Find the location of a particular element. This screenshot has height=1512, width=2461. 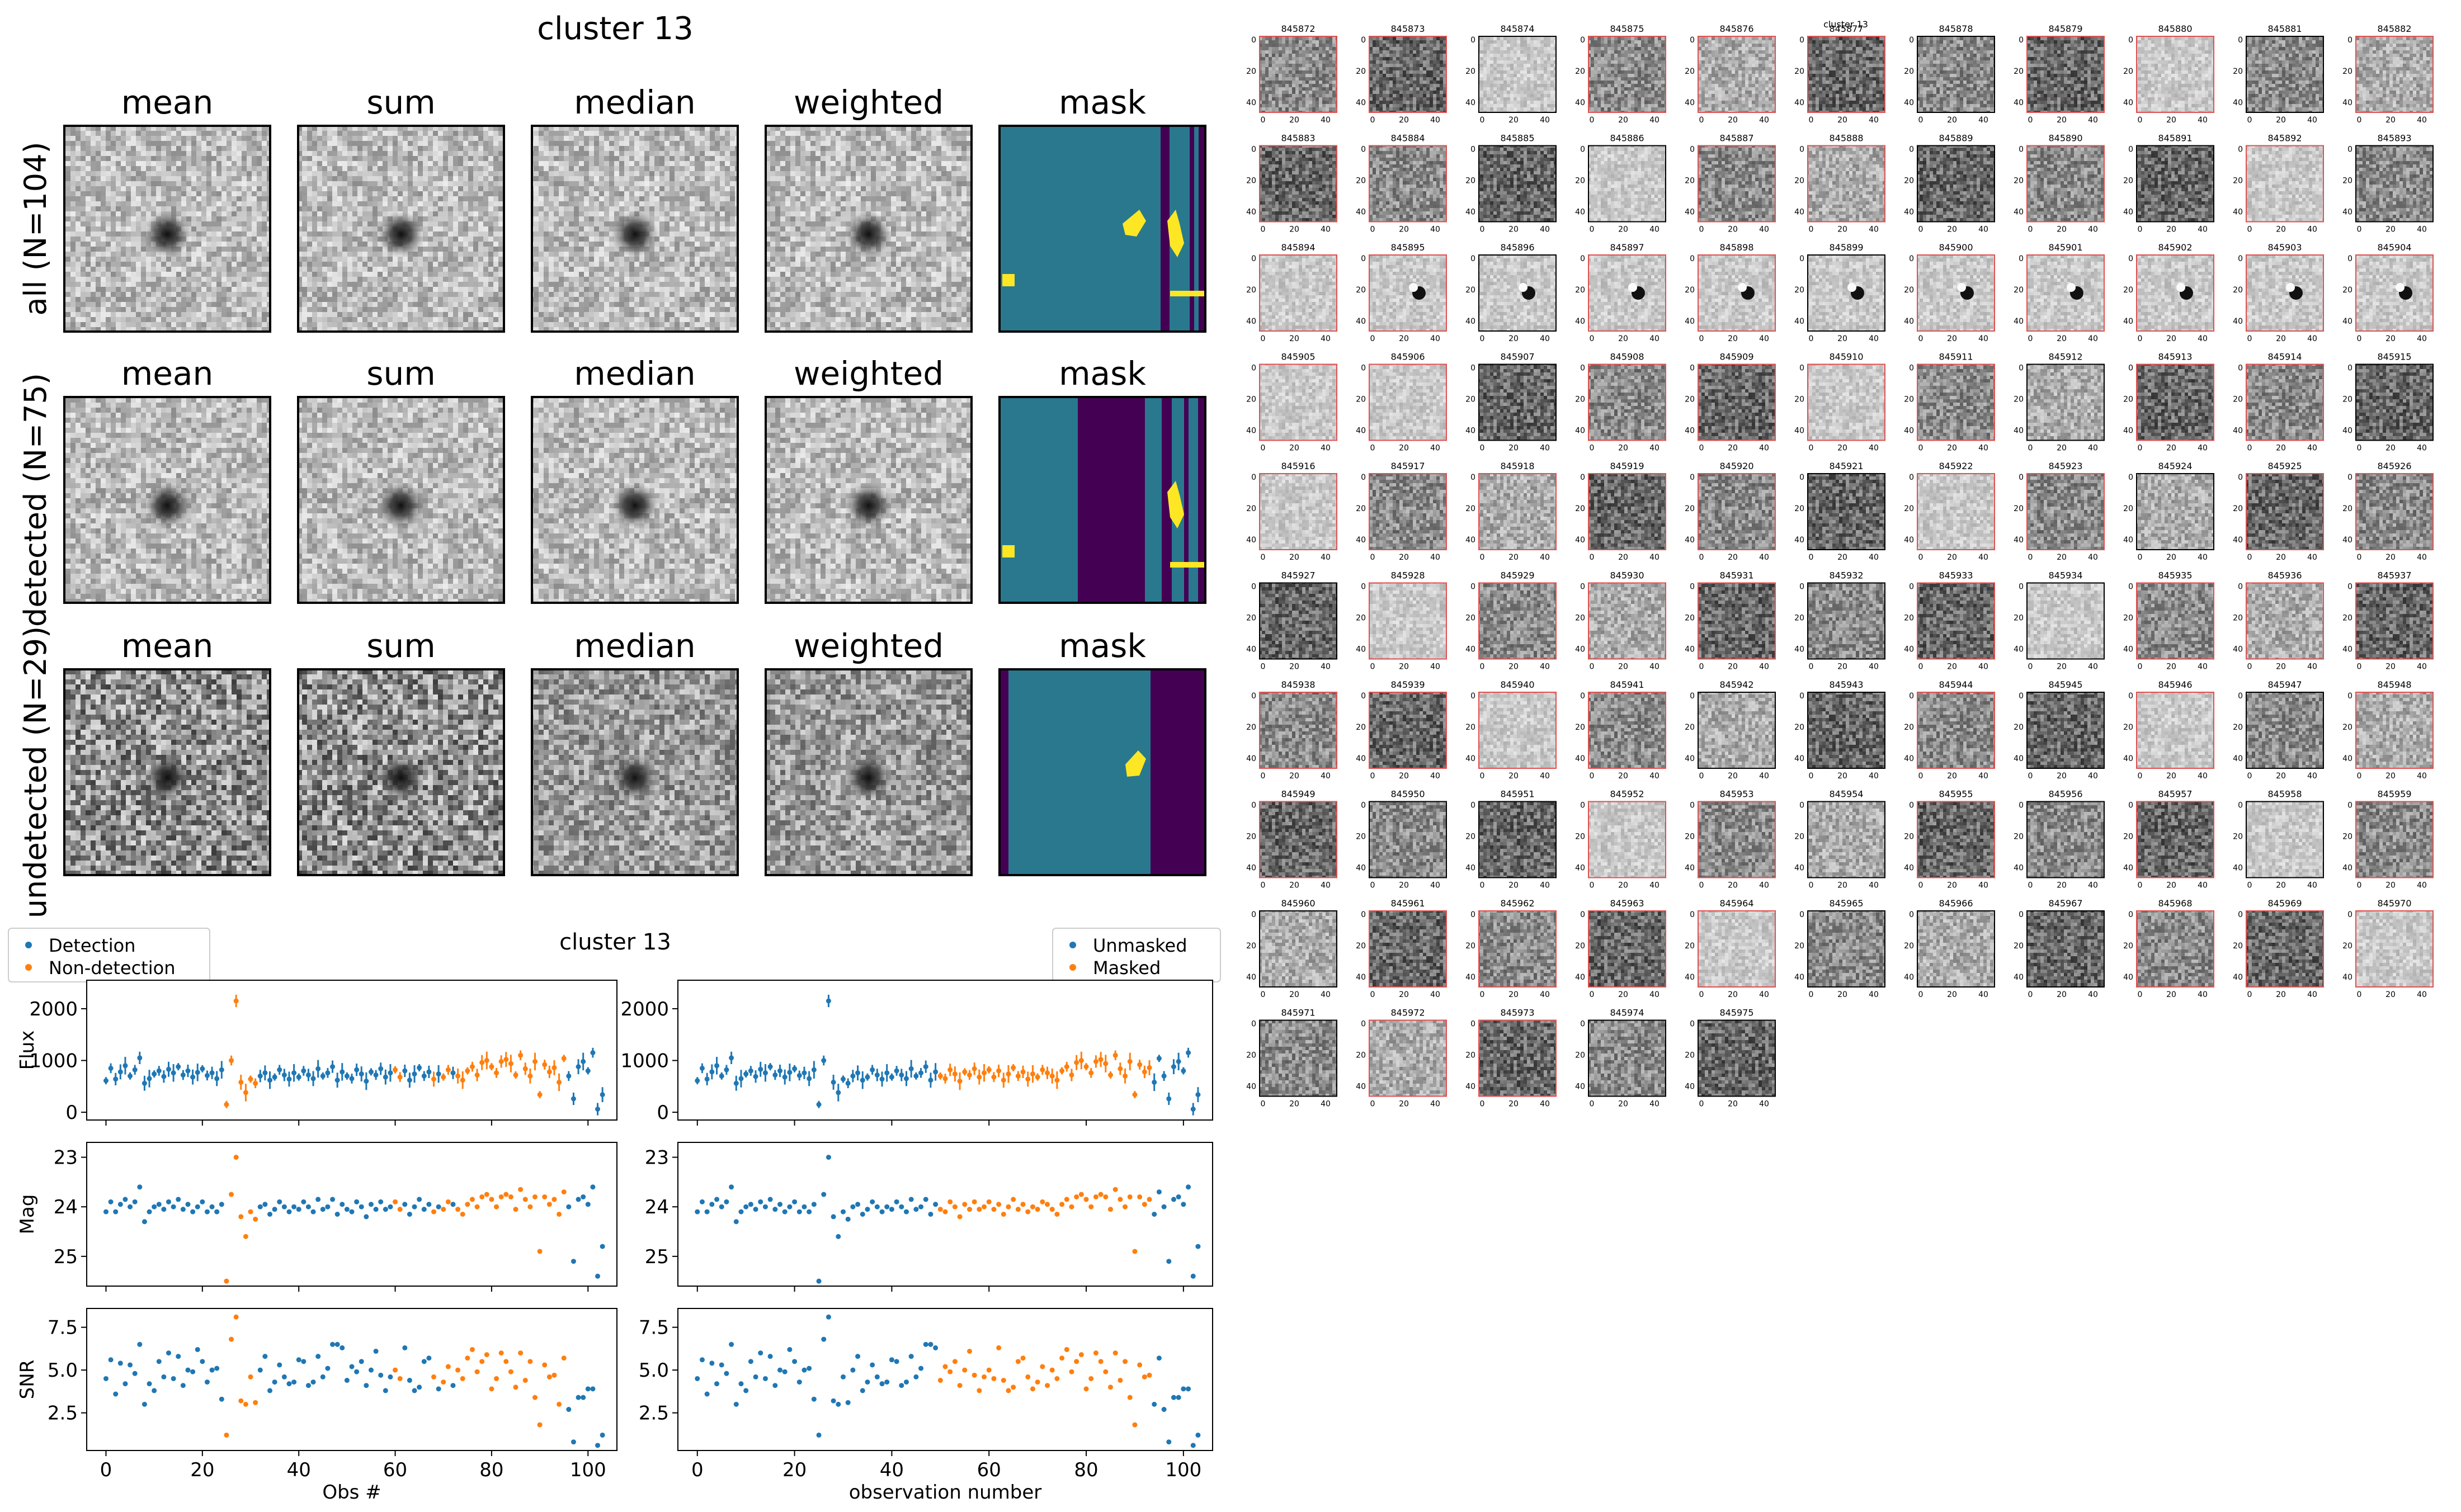

stamp-id-label: 845890 is located at coordinates (2065, 138).